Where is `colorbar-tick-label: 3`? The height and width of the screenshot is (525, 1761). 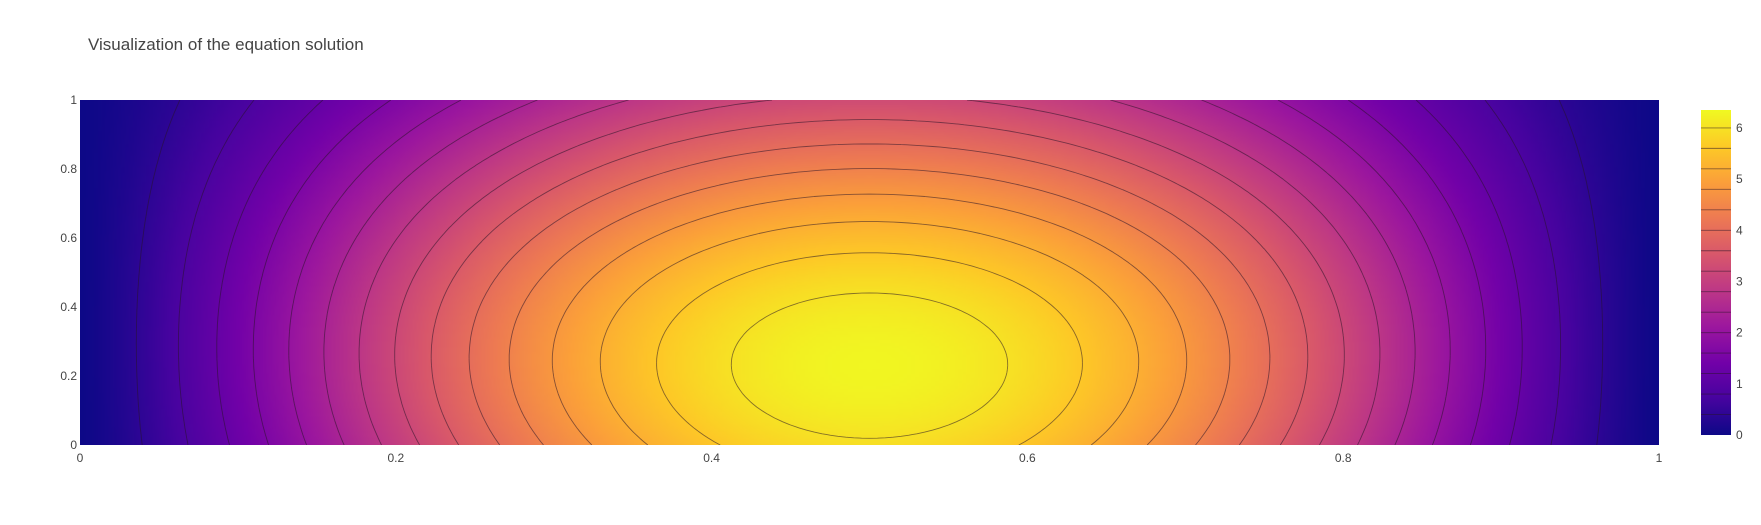
colorbar-tick-label: 3 is located at coordinates (1739, 281).